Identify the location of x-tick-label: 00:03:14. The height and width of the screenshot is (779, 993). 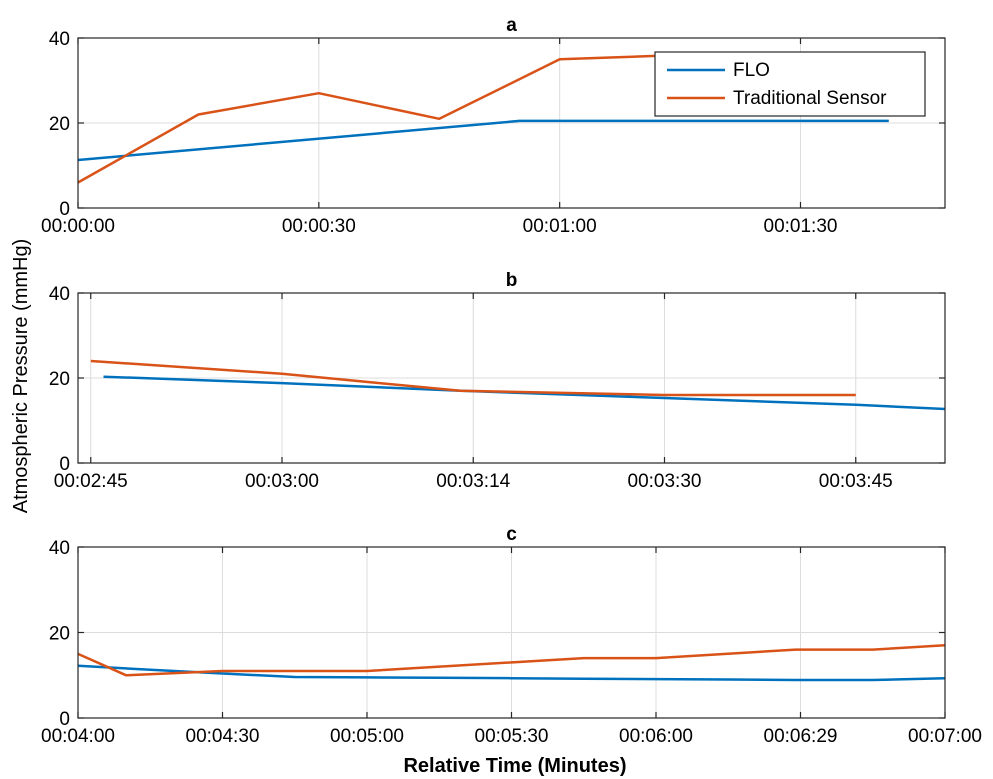
(473, 481).